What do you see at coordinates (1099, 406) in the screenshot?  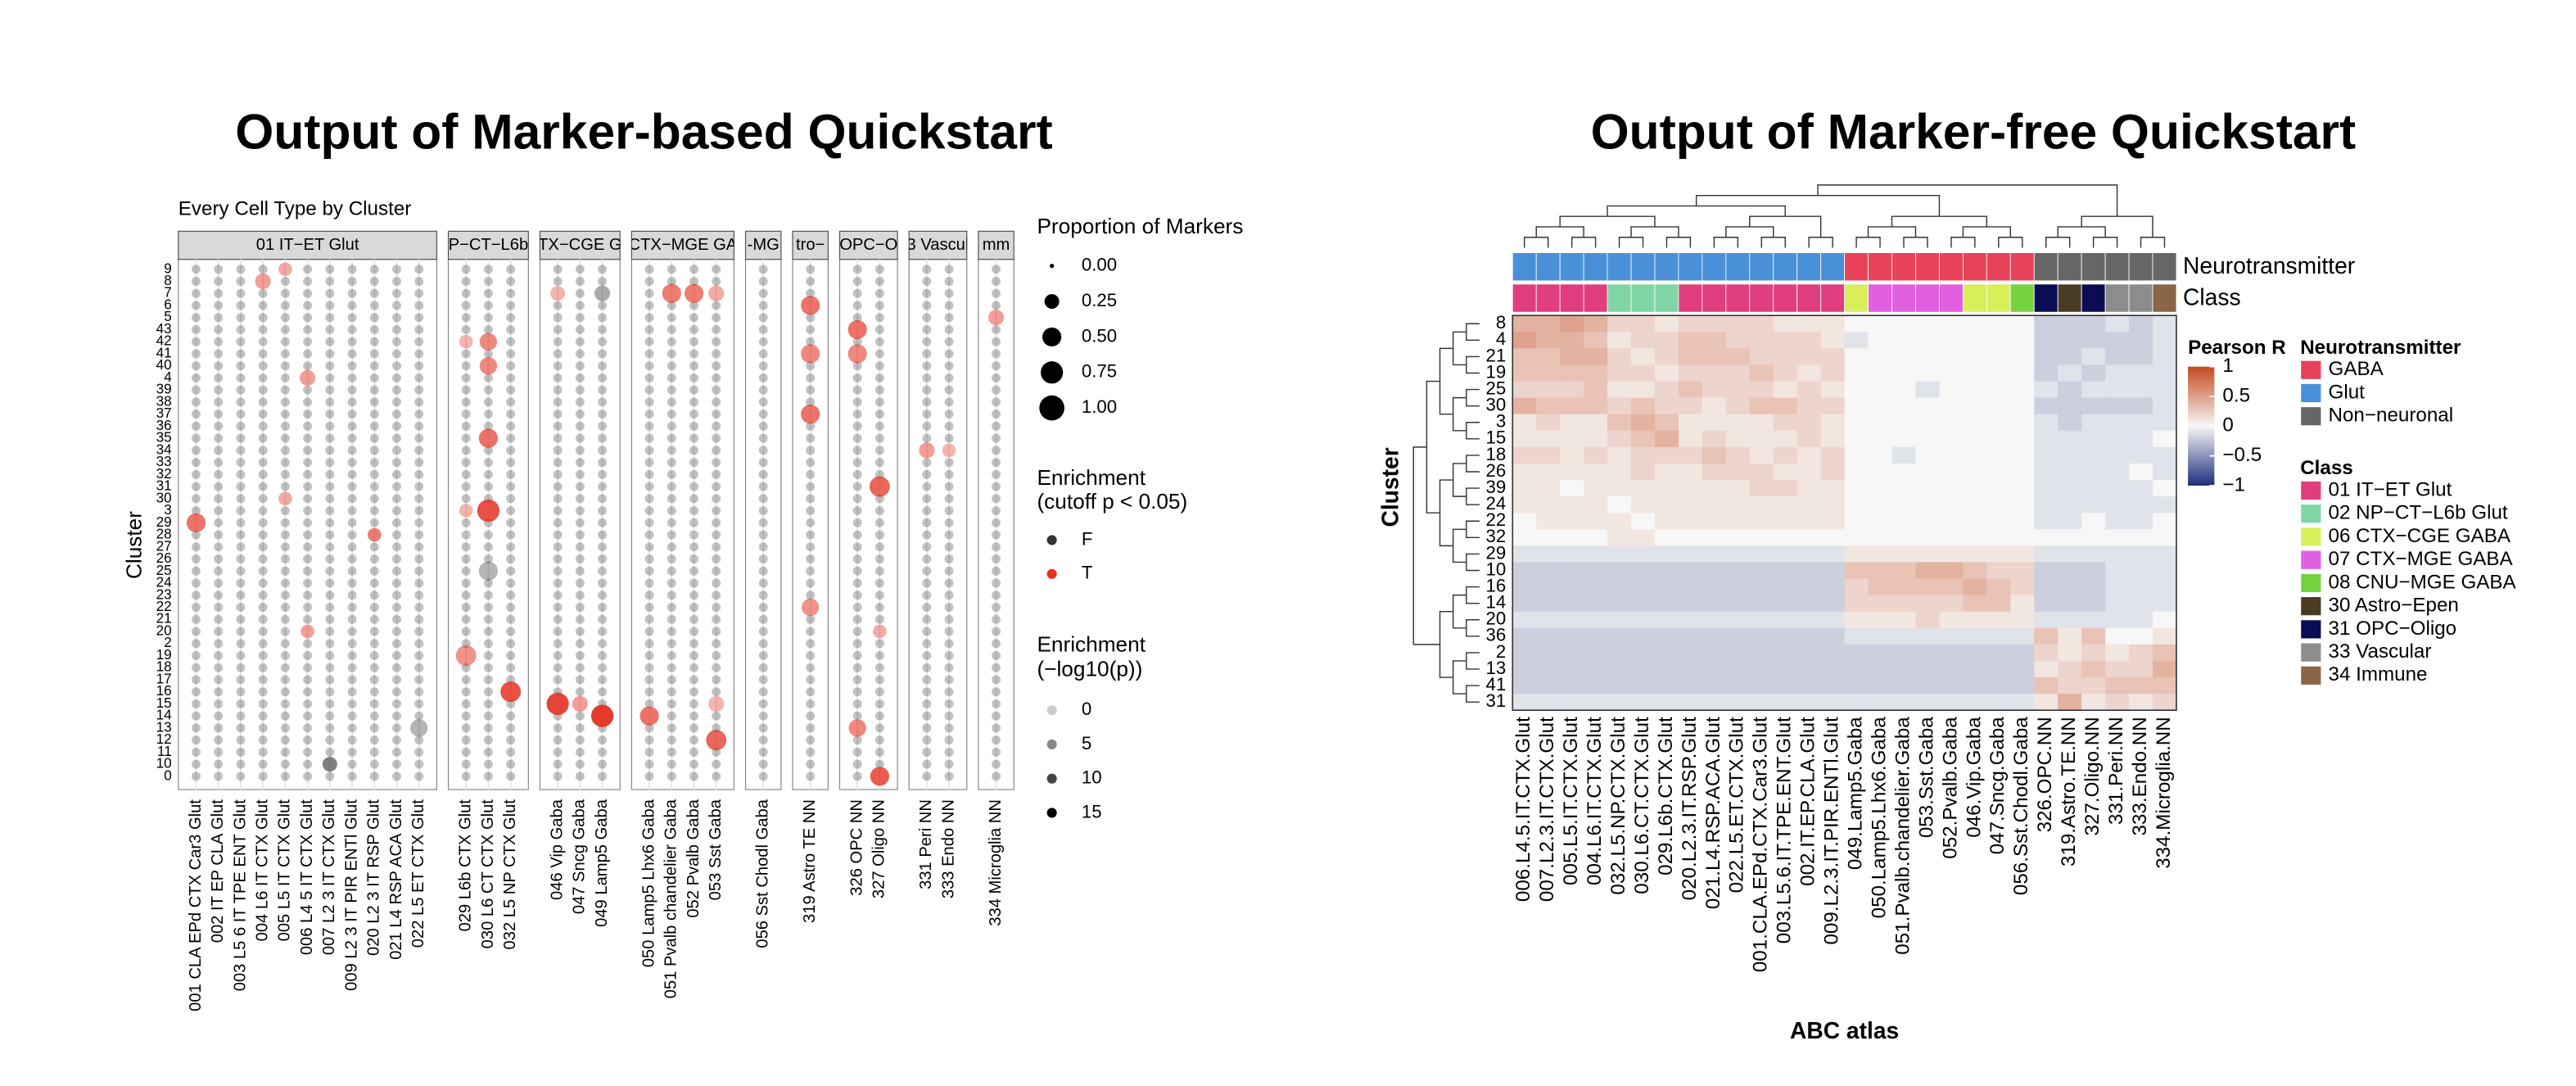 I see `legend-label: 1.00` at bounding box center [1099, 406].